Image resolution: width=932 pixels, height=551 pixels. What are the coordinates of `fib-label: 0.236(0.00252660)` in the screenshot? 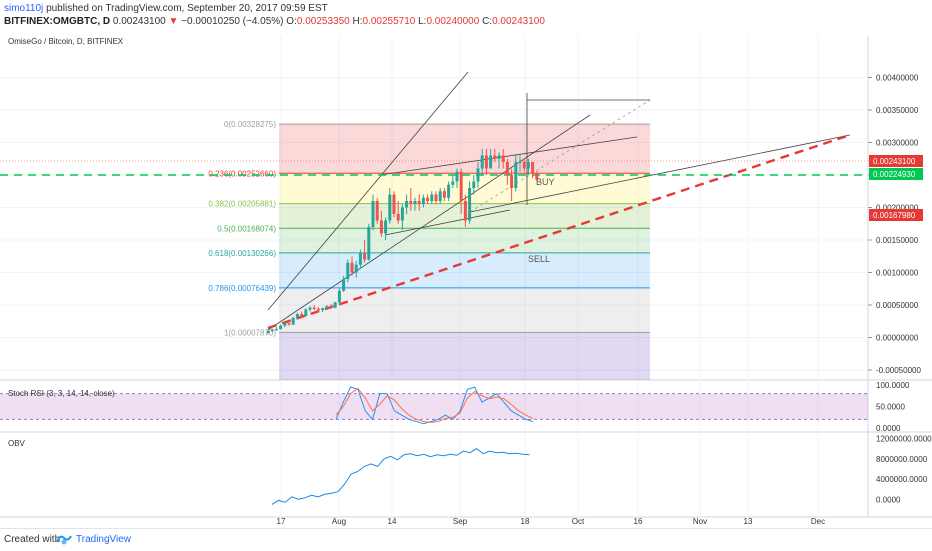 It's located at (242, 173).